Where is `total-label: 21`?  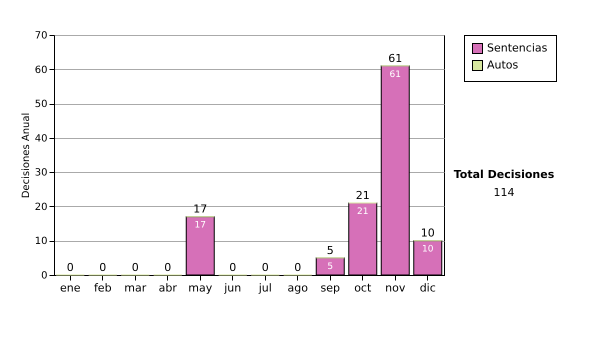 total-label: 21 is located at coordinates (363, 195).